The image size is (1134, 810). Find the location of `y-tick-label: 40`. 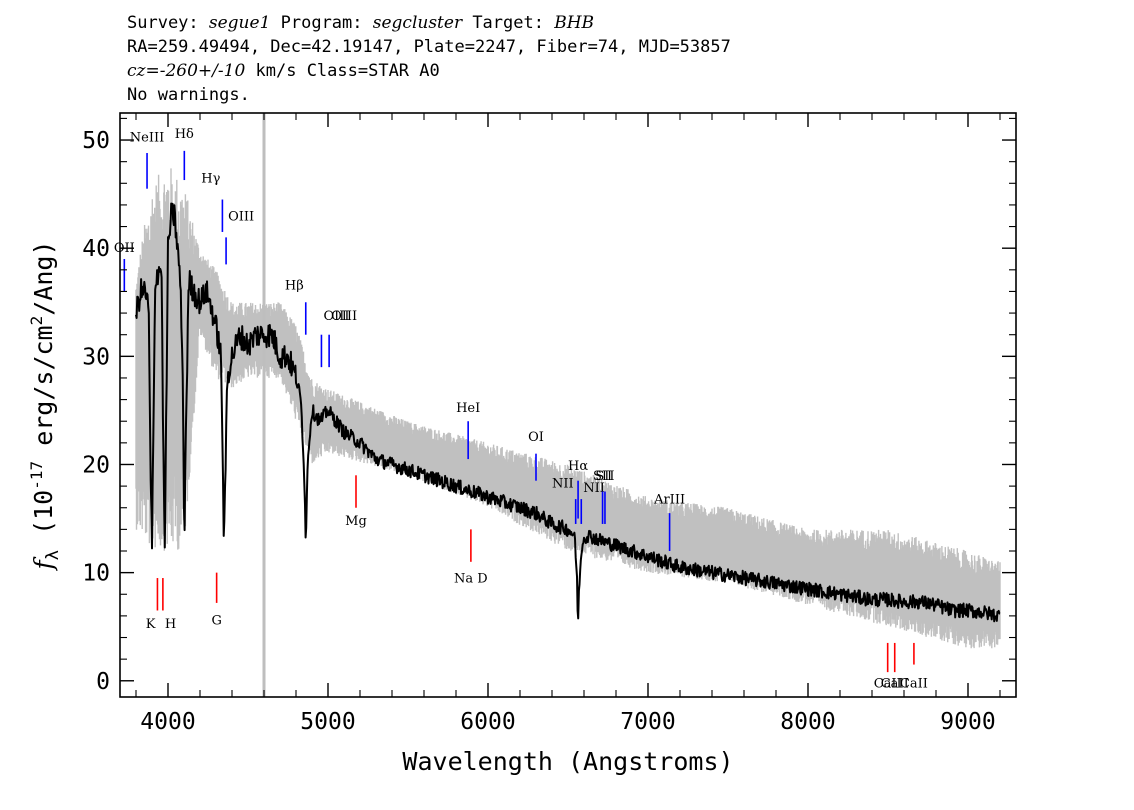

y-tick-label: 40 is located at coordinates (96, 249).